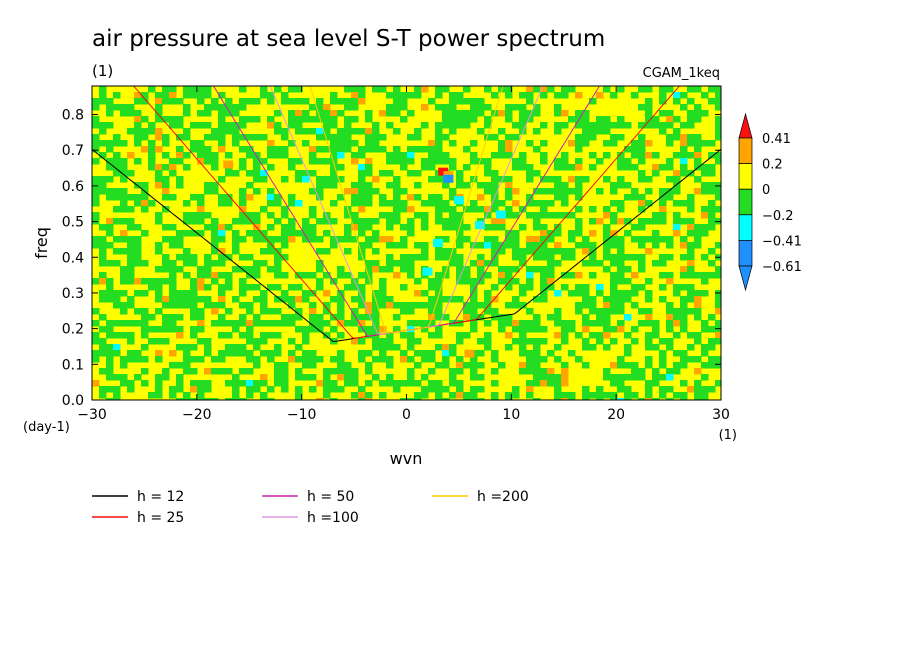 The width and height of the screenshot is (904, 658). What do you see at coordinates (728, 435) in the screenshot?
I see `x-axis-units: (1)` at bounding box center [728, 435].